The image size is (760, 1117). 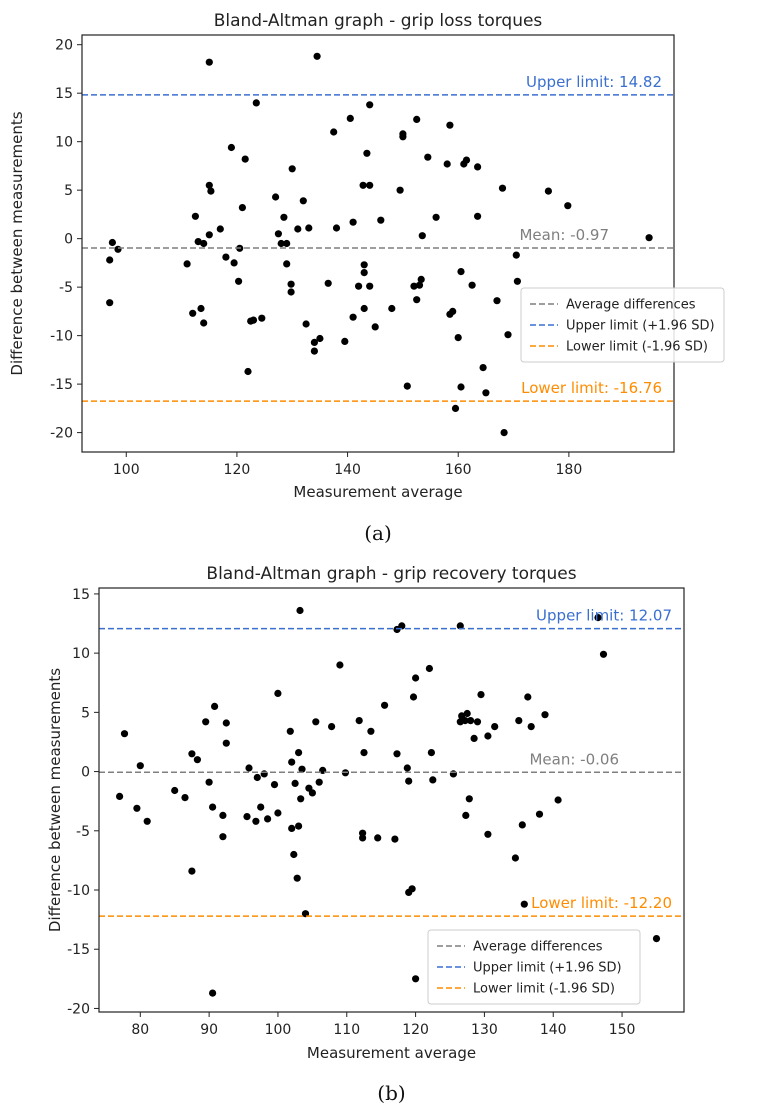 I want to click on y-tick-label: -10, so click(x=78, y=891).